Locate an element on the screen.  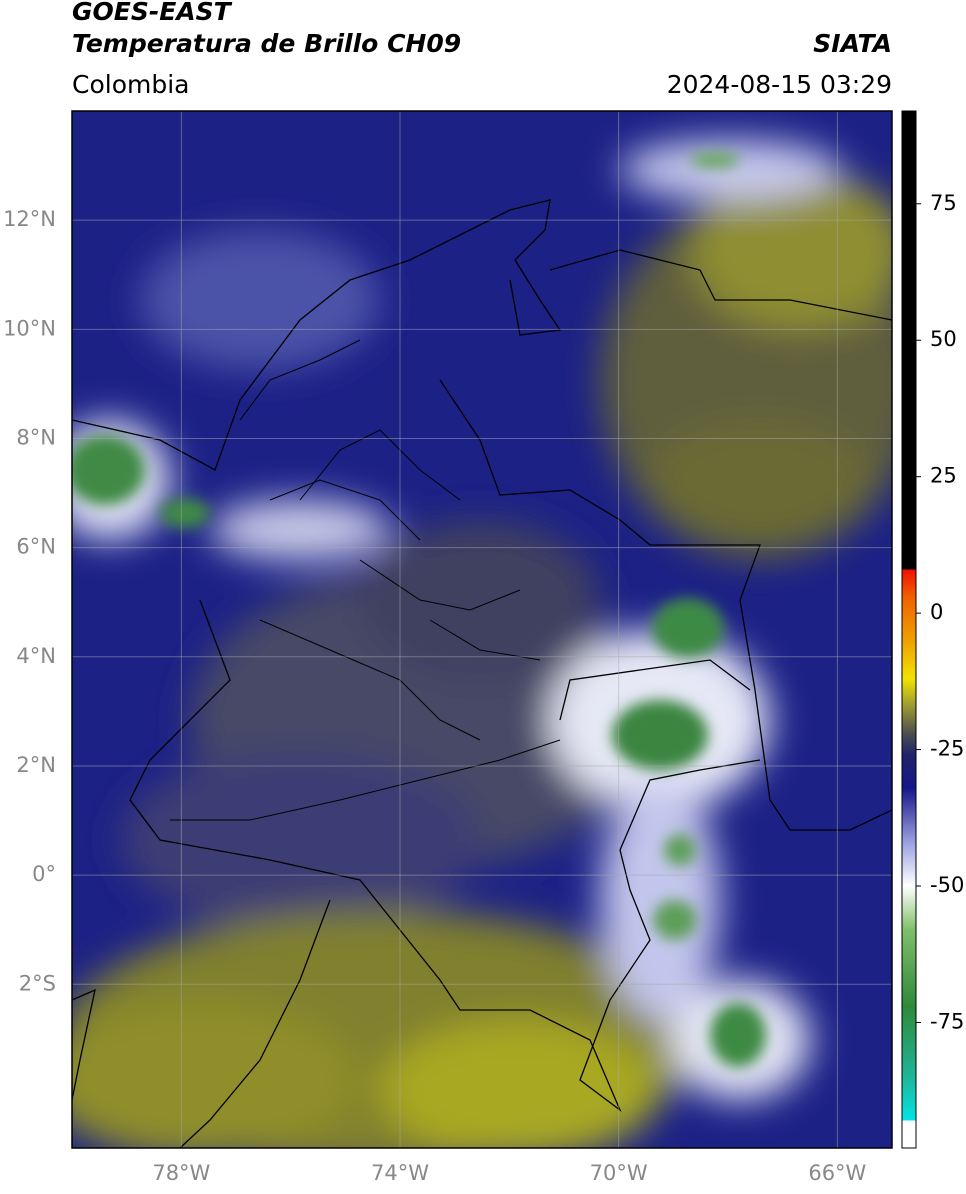
x-tick-label: 66°W is located at coordinates (837, 1173).